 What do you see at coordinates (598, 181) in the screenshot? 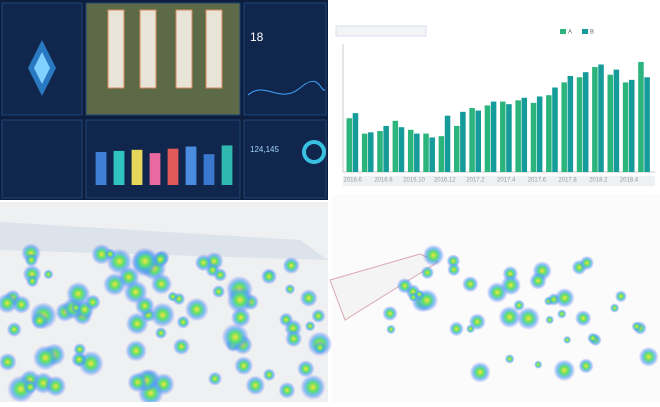
I see `x-tick-label: 2018.2` at bounding box center [598, 181].